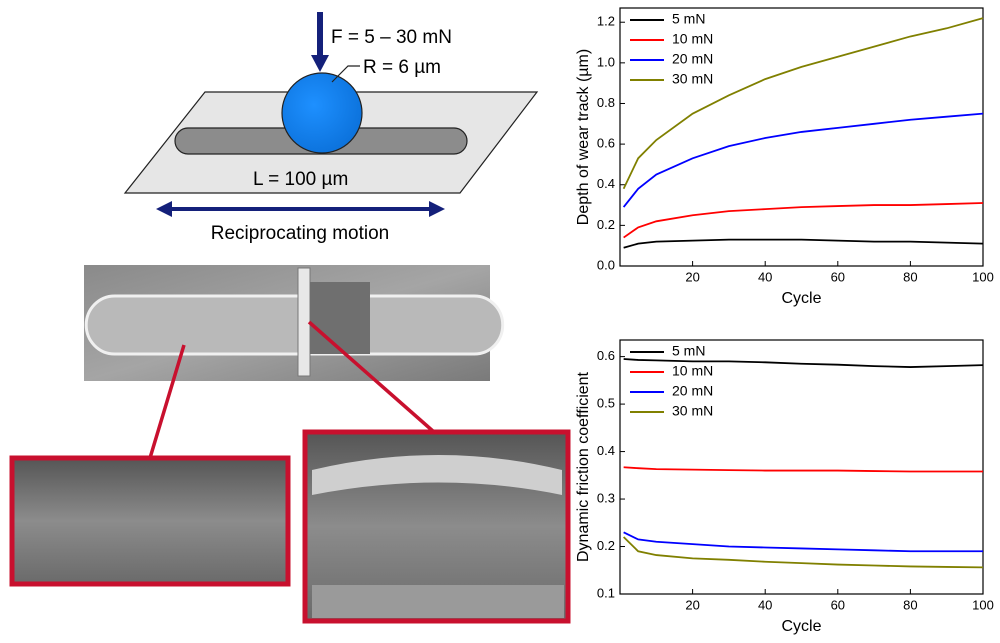 The width and height of the screenshot is (1000, 643). Describe the element at coordinates (345, 74) in the screenshot. I see `radius-leader` at that location.